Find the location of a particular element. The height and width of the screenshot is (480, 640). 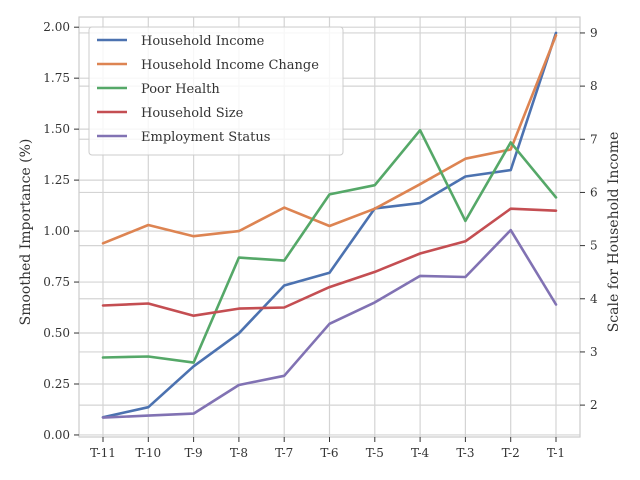

legend-label: Household Income is located at coordinates (203, 41).